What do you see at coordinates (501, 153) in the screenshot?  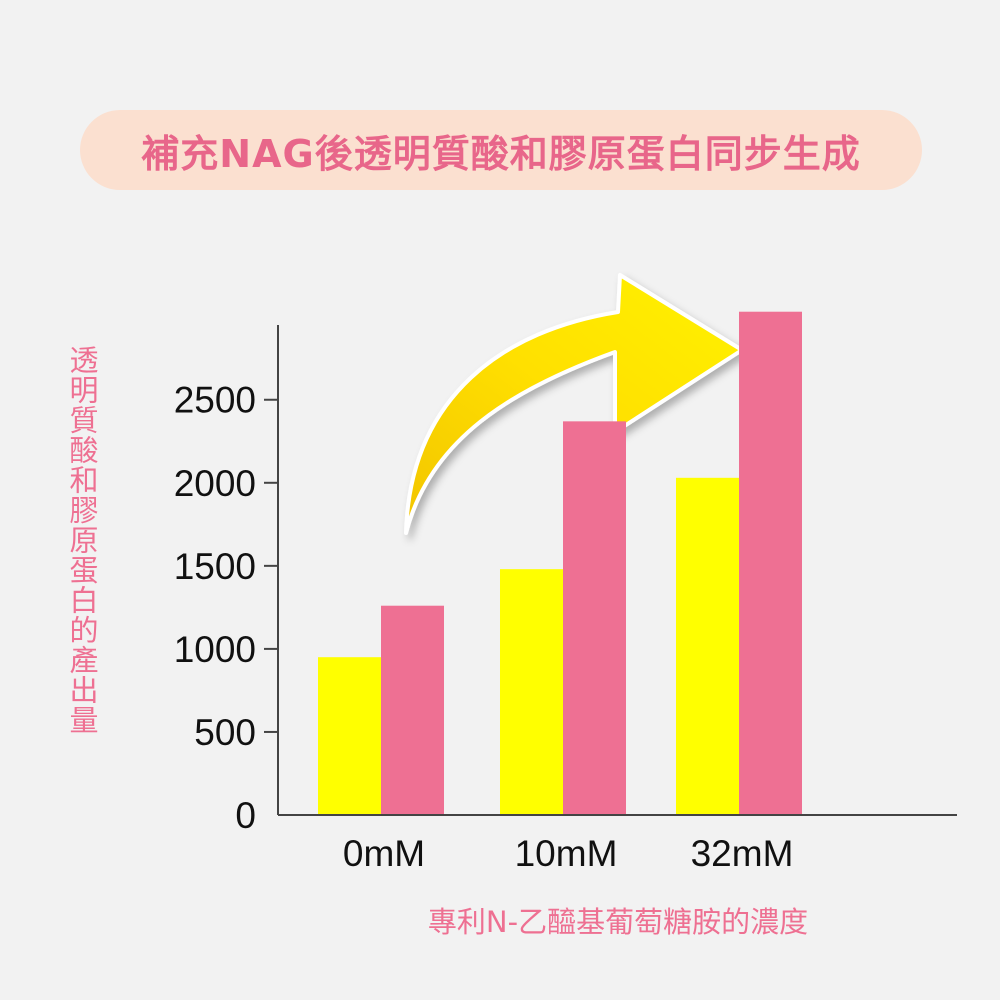 I see `chart-title: 補充NAG後透明質酸和膠原蛋白同步生成` at bounding box center [501, 153].